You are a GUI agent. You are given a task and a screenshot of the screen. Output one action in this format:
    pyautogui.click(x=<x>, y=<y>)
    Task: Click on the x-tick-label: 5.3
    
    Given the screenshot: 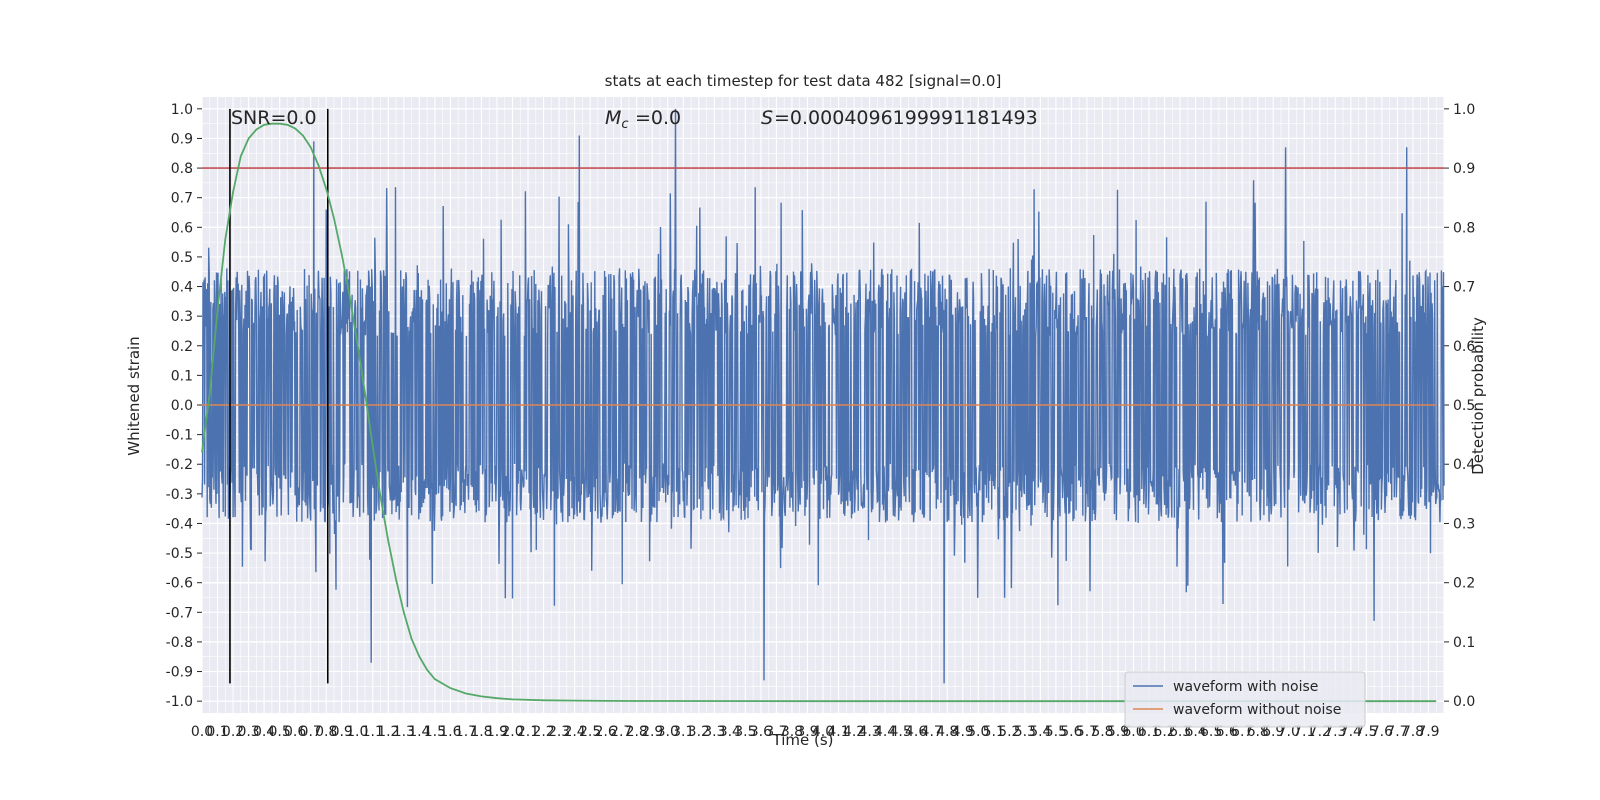 What is the action you would take?
    pyautogui.click(x=1025, y=732)
    